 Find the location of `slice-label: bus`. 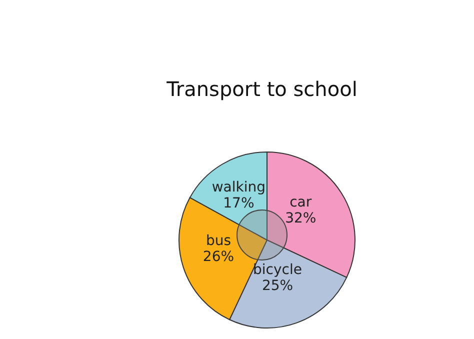

slice-label: bus is located at coordinates (219, 241).